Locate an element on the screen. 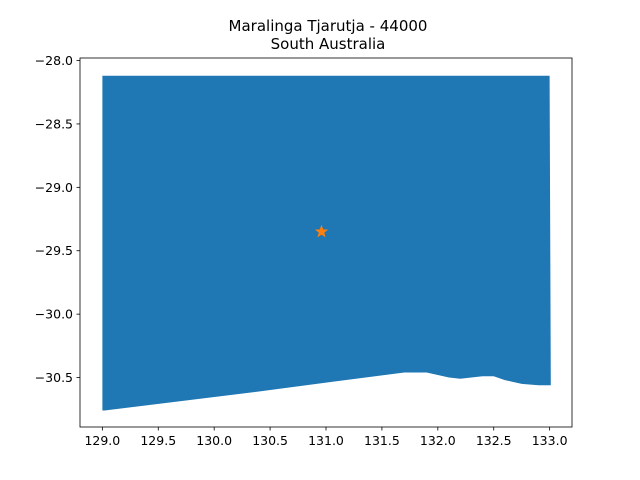  y-tick-label: −29.0 is located at coordinates (54, 187).